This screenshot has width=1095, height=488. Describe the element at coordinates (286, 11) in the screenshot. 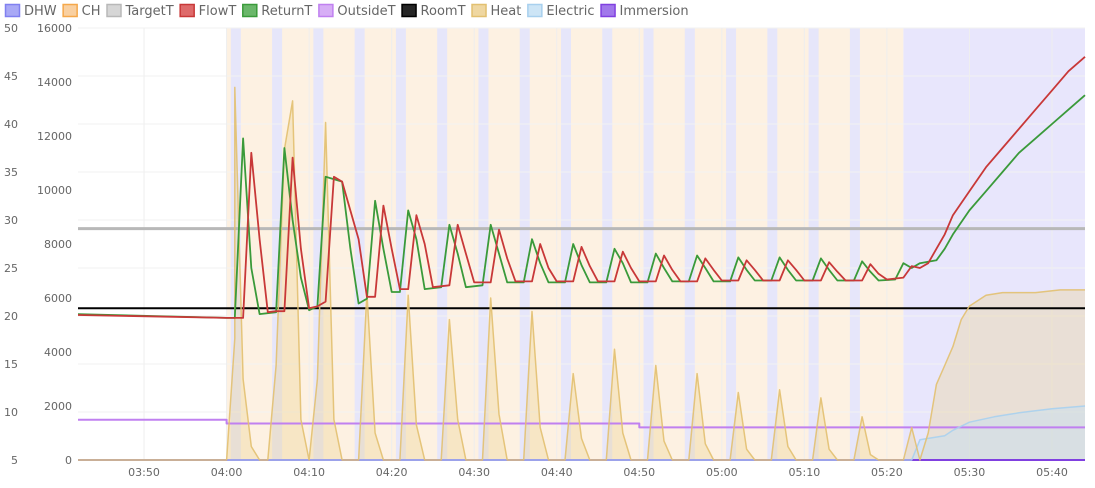

I see `legend-label: ReturnT` at that location.